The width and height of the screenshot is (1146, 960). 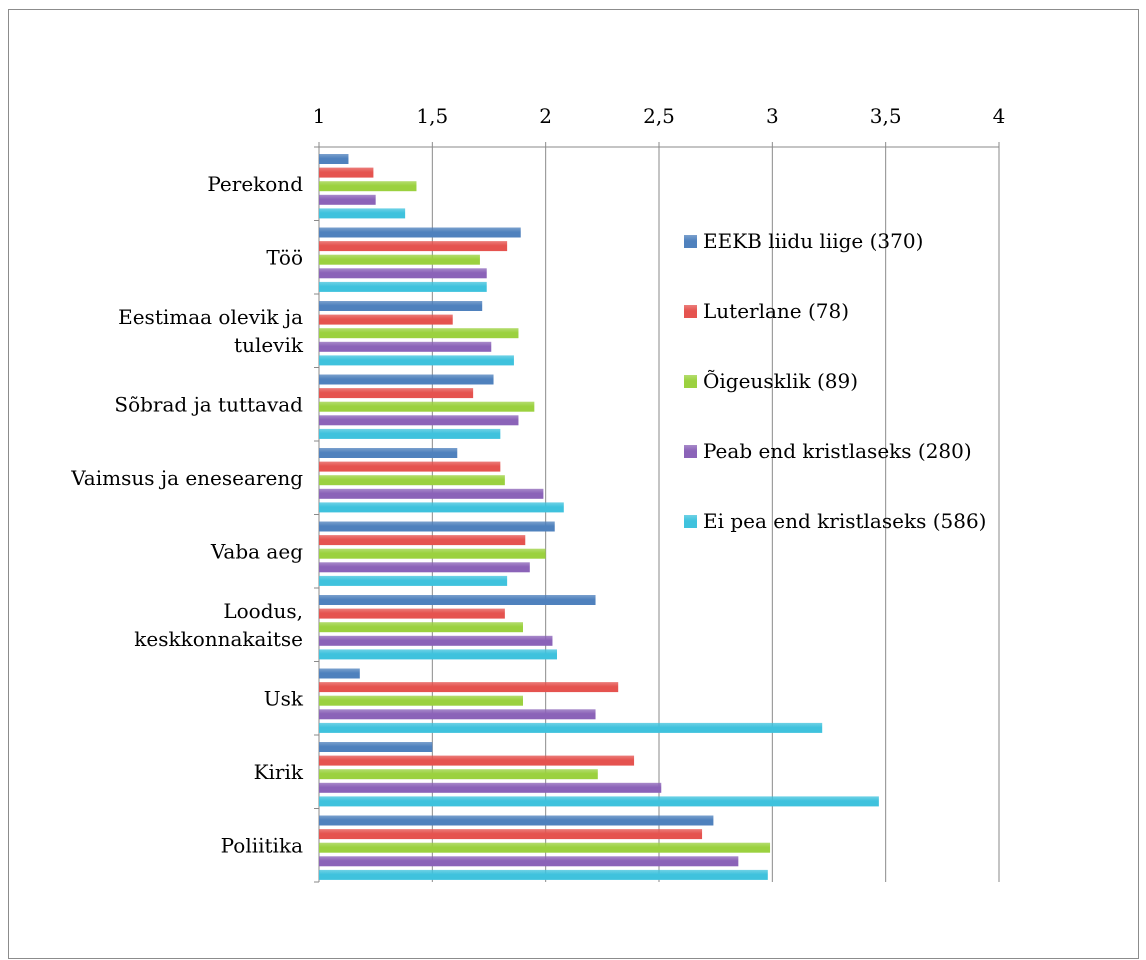 What do you see at coordinates (432, 116) in the screenshot?
I see `x-tick-label: 1,5` at bounding box center [432, 116].